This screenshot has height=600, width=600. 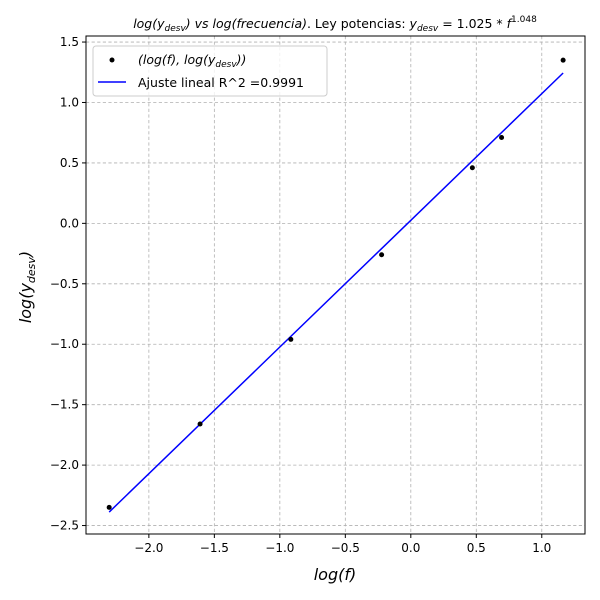 I want to click on x-tick-label: 0.0, so click(x=410, y=548).